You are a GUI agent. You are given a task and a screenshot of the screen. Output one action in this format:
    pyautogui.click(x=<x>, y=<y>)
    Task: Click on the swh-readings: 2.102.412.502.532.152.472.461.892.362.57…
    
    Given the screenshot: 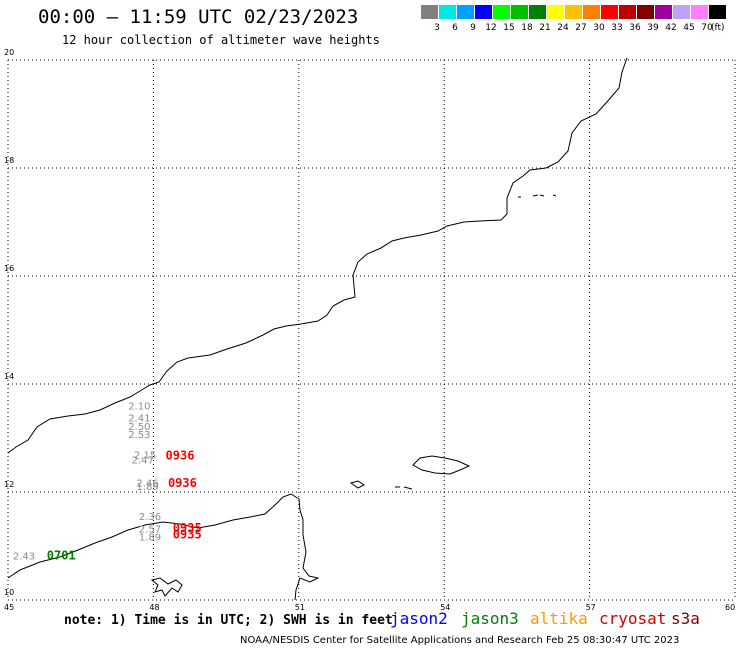 What is the action you would take?
    pyautogui.click(x=87, y=481)
    